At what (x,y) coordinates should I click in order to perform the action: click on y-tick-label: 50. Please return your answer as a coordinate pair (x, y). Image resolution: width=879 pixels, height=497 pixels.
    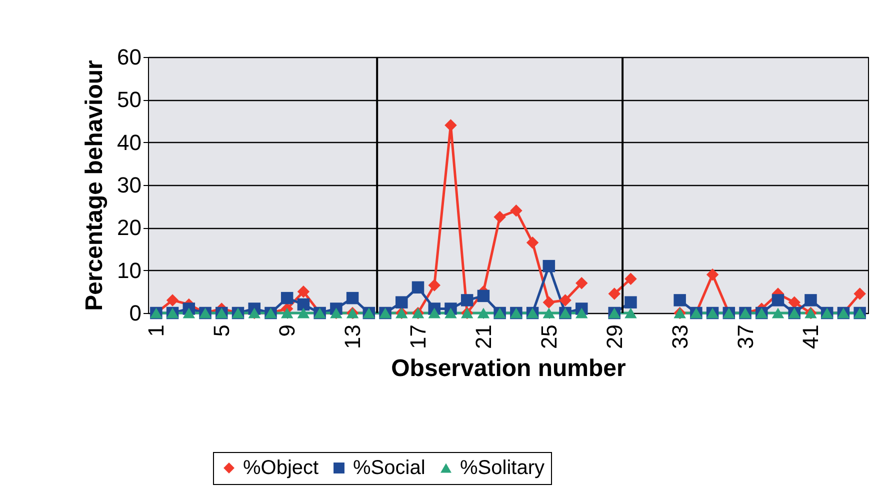
    Looking at the image, I should click on (129, 99).